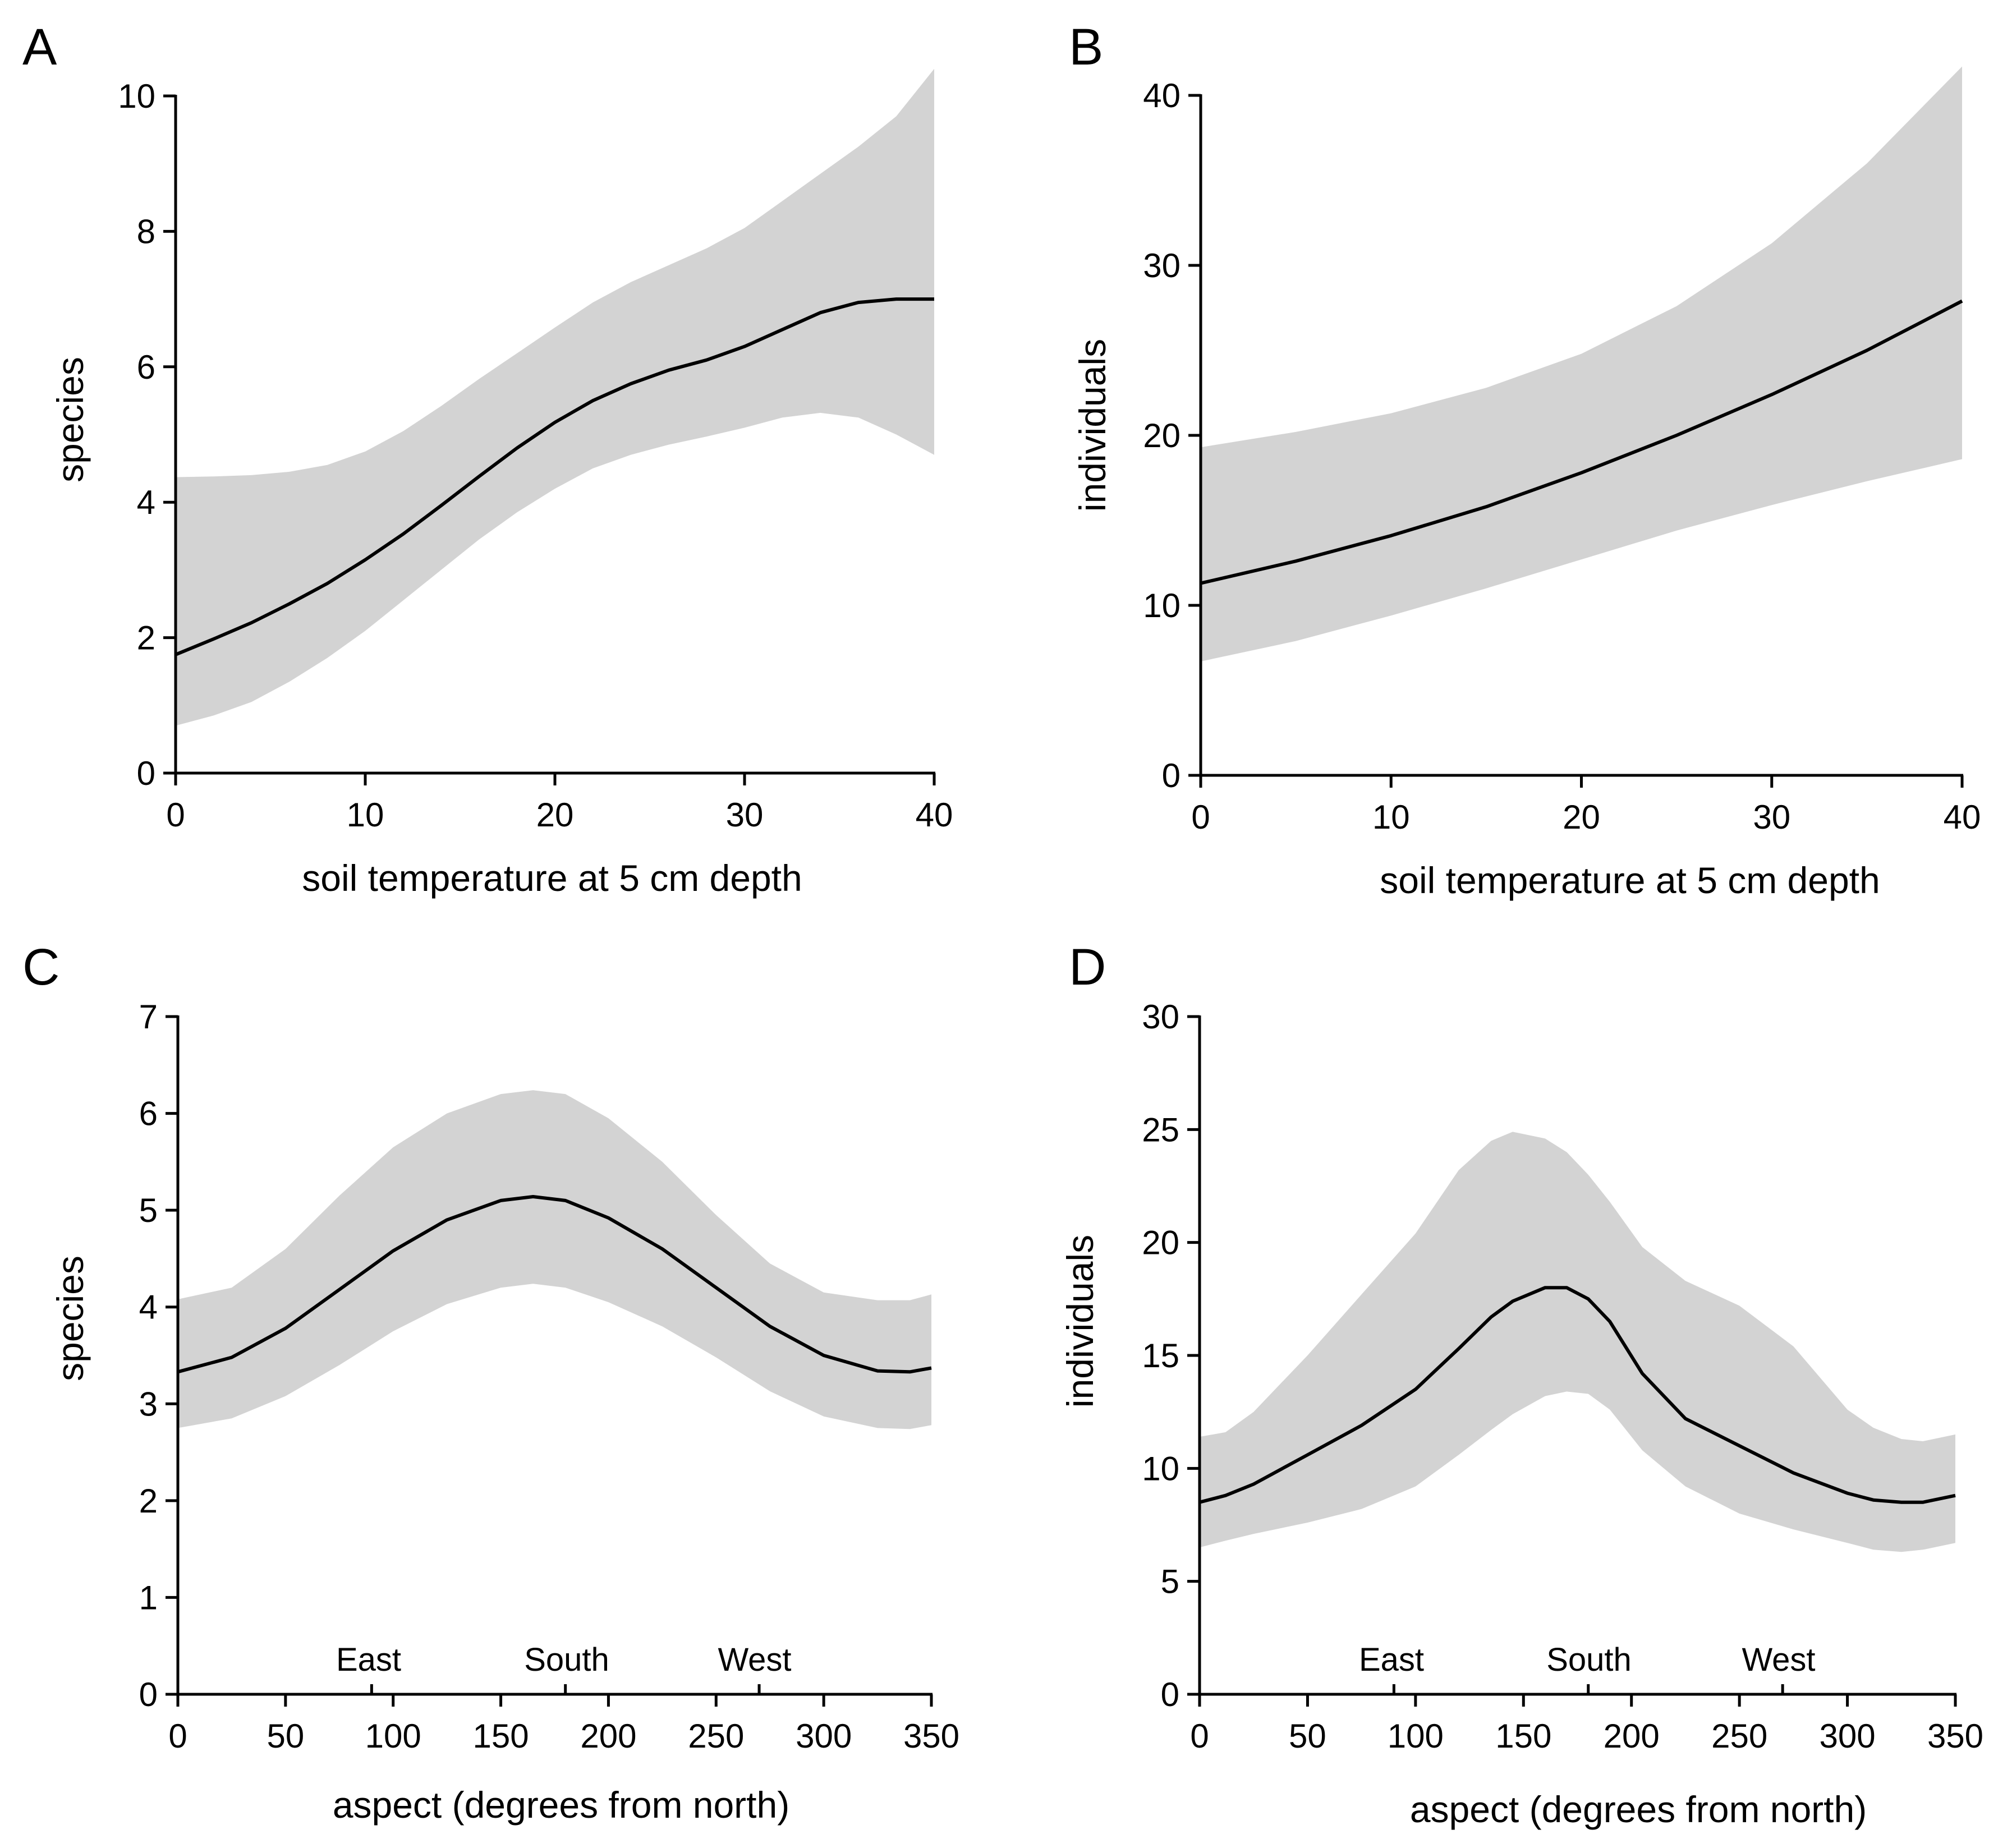  Describe the element at coordinates (148, 1501) in the screenshot. I see `panel-c-y-tick-label: 2` at that location.